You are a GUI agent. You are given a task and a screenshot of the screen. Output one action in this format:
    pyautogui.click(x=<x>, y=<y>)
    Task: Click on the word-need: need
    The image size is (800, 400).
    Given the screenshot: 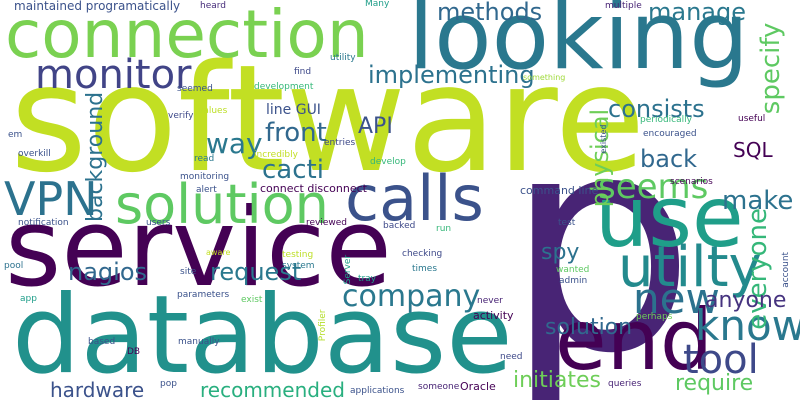 What is the action you would take?
    pyautogui.click(x=511, y=357)
    